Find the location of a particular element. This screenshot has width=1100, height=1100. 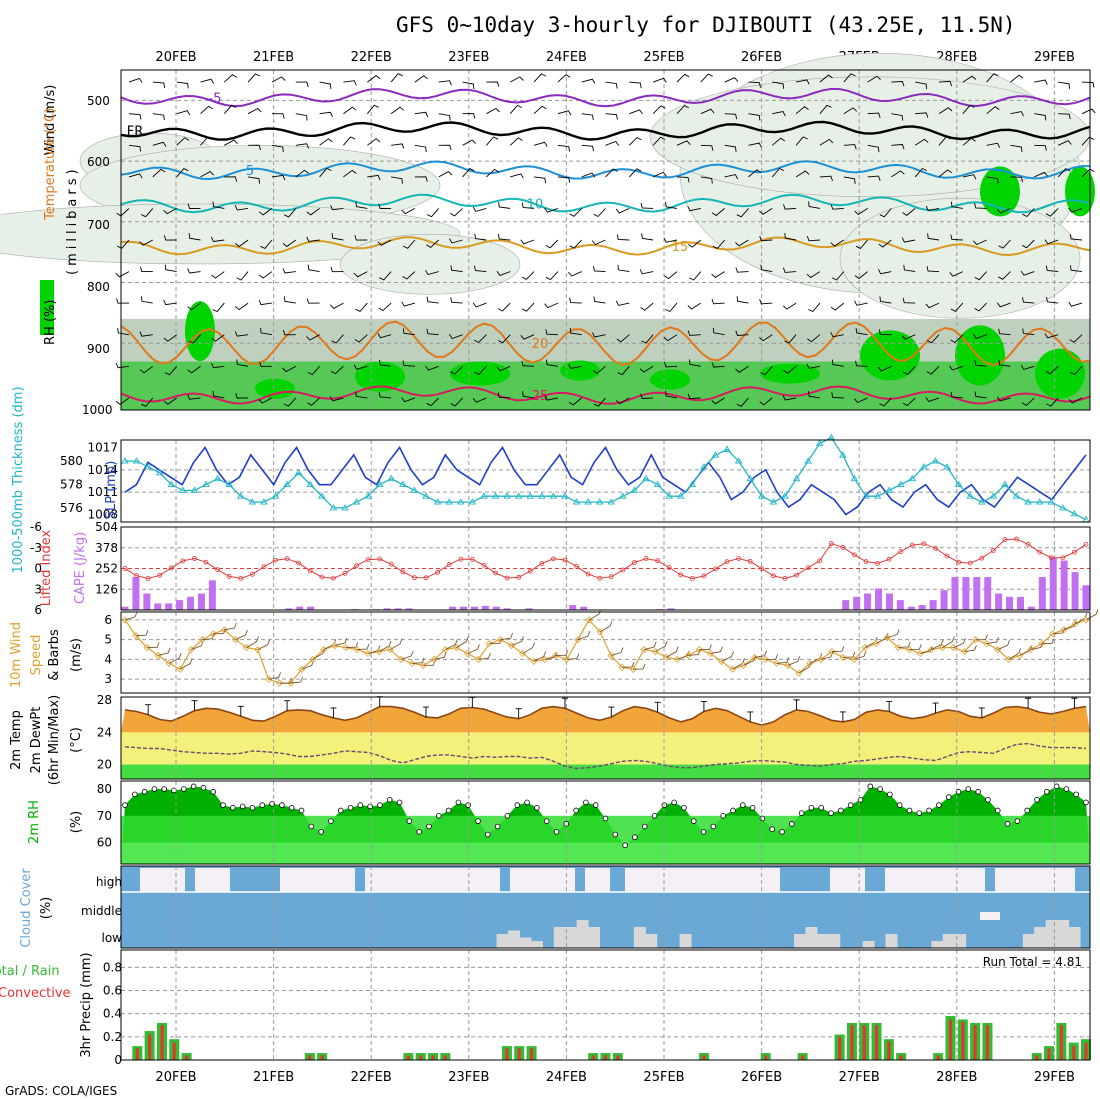

contour-label: -5 is located at coordinates (215, 98).